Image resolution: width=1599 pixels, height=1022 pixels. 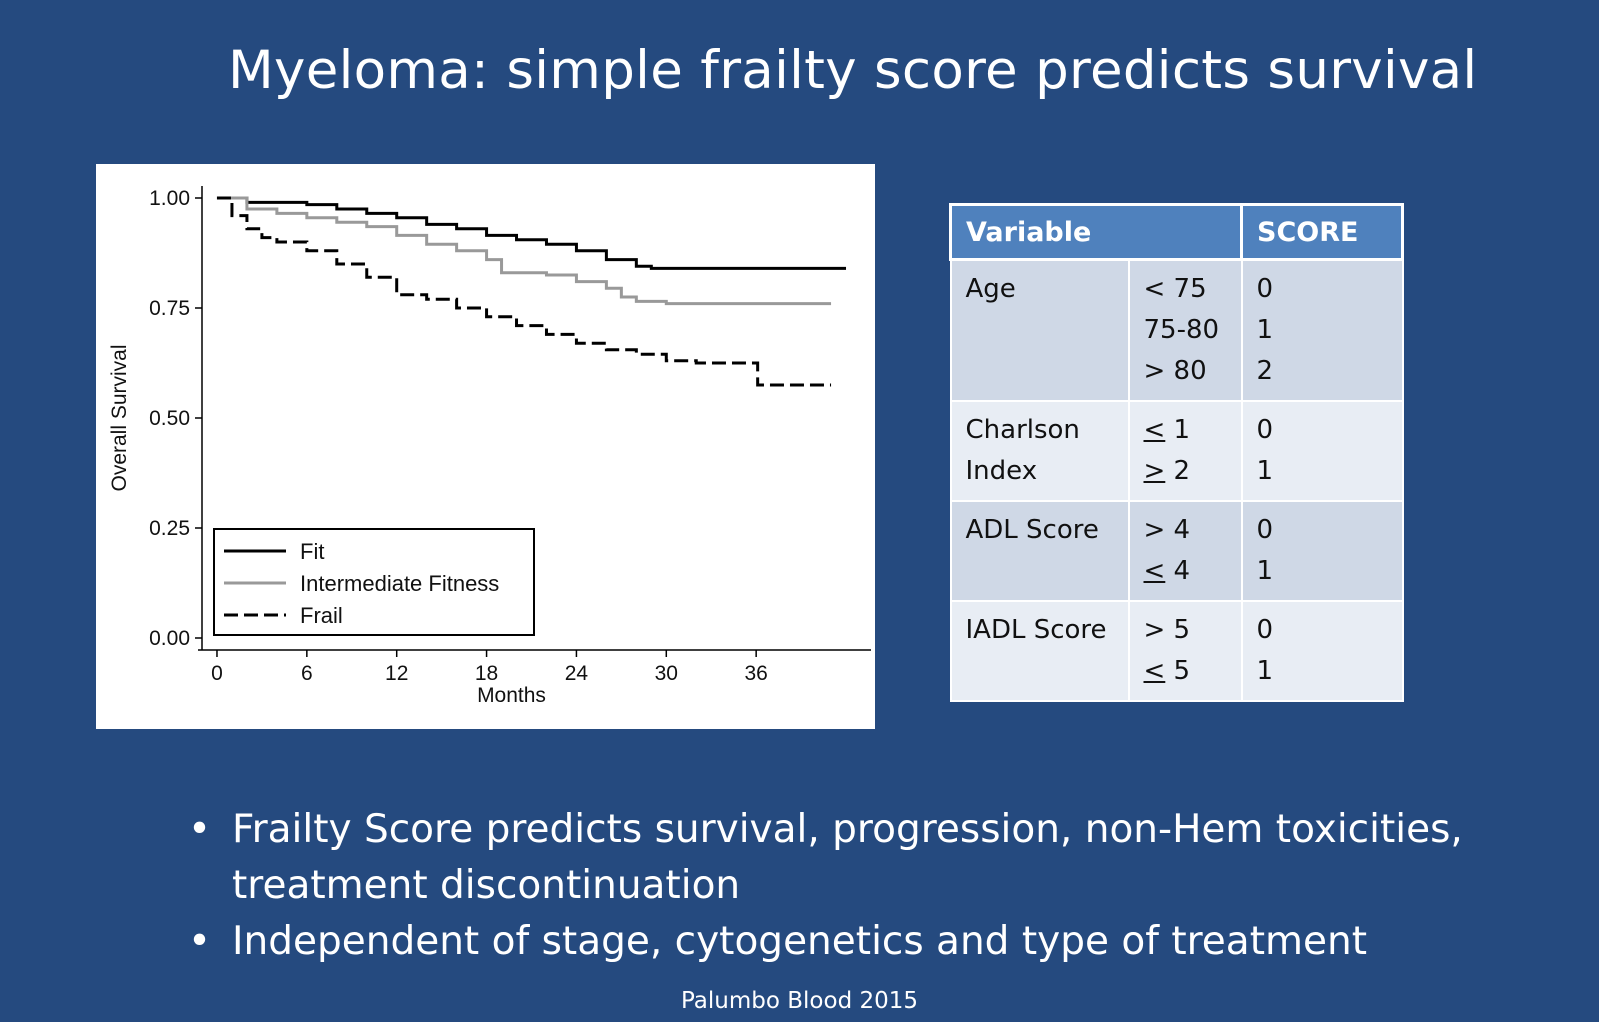 I want to click on variable-name: IADL Score, so click(x=1036, y=630).